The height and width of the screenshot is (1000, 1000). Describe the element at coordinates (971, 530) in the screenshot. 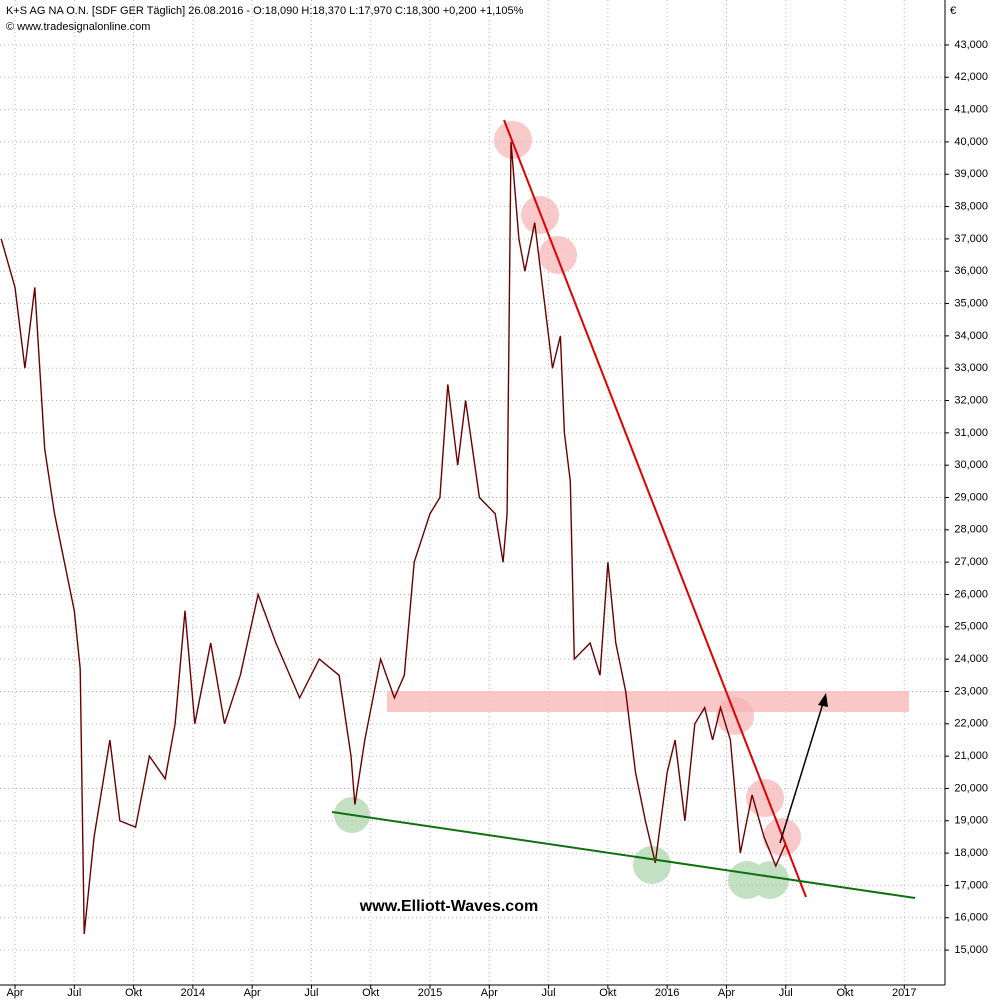

I see `y-tick-label: 28,000` at that location.